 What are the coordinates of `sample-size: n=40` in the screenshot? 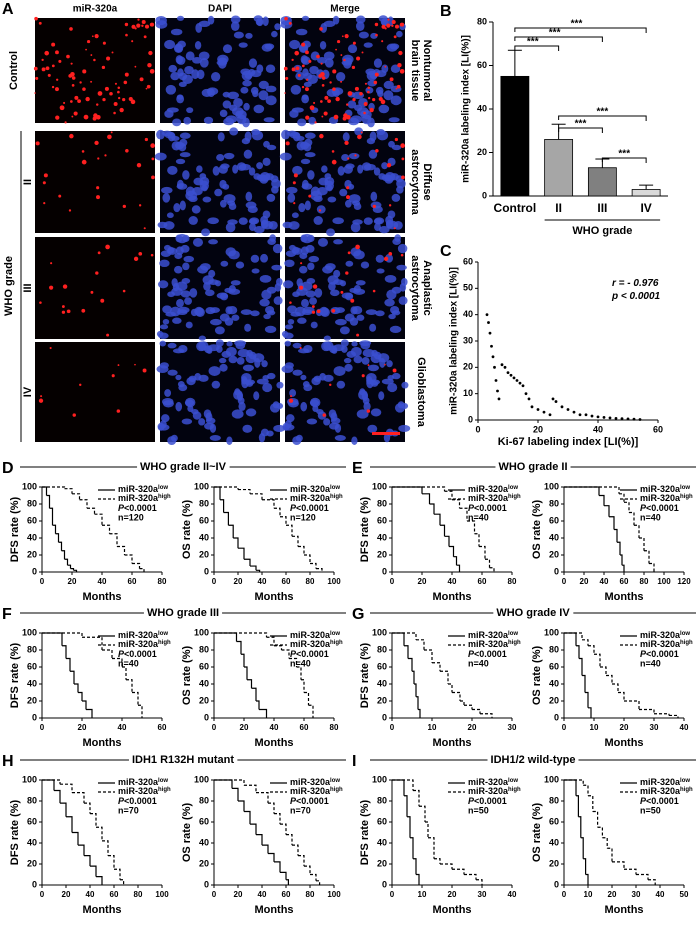 It's located at (650, 663).